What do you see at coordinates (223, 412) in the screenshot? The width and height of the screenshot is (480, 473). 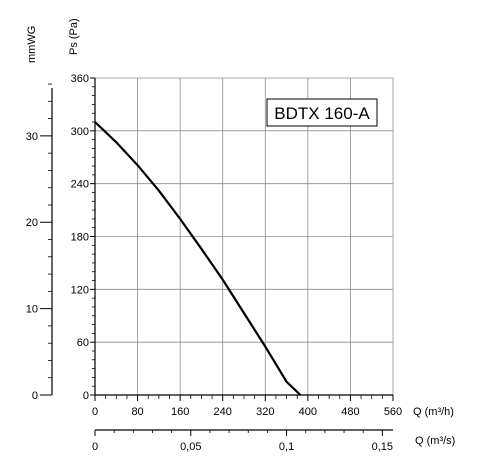 I see `x-tick-label-m3h: 240` at bounding box center [223, 412].